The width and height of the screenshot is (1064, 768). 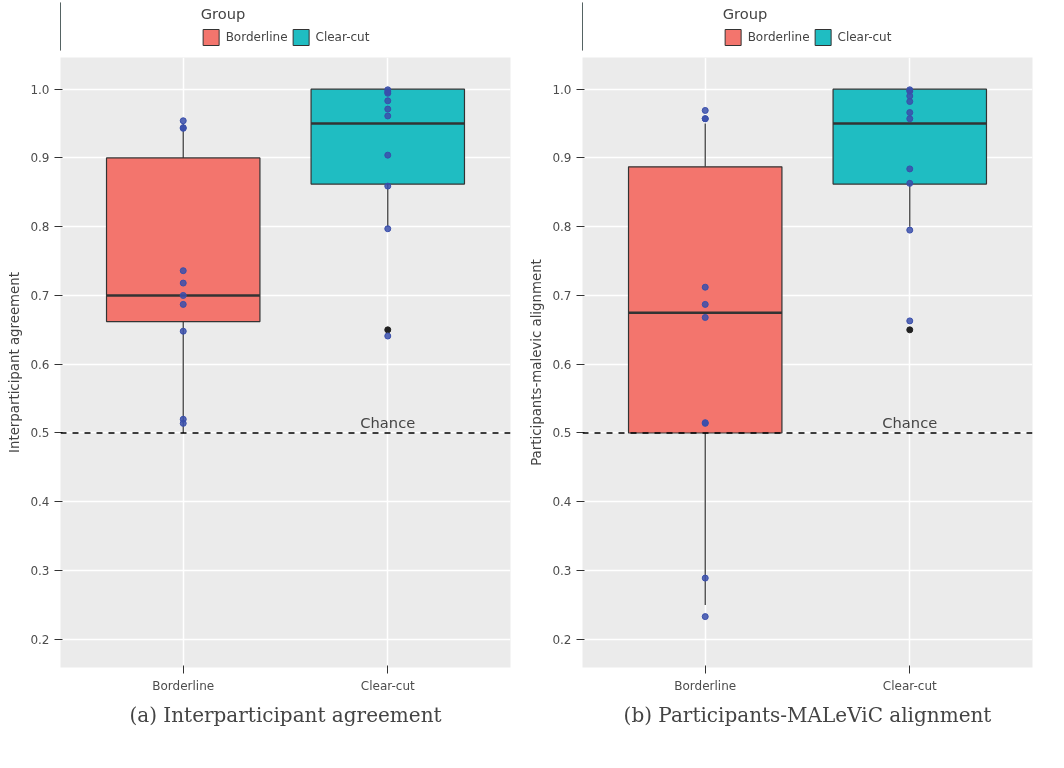 I want to click on text: (b) Participants-MALeViC alignment, so click(x=807, y=714).